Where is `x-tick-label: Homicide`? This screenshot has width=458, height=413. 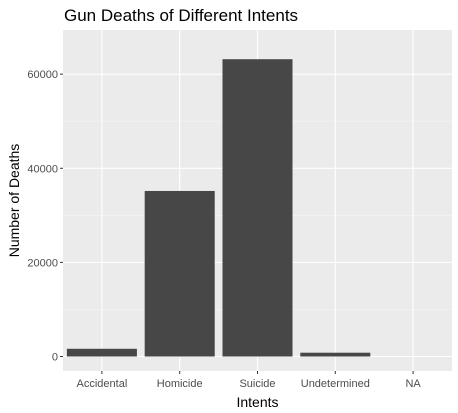
x-tick-label: Homicide is located at coordinates (180, 384).